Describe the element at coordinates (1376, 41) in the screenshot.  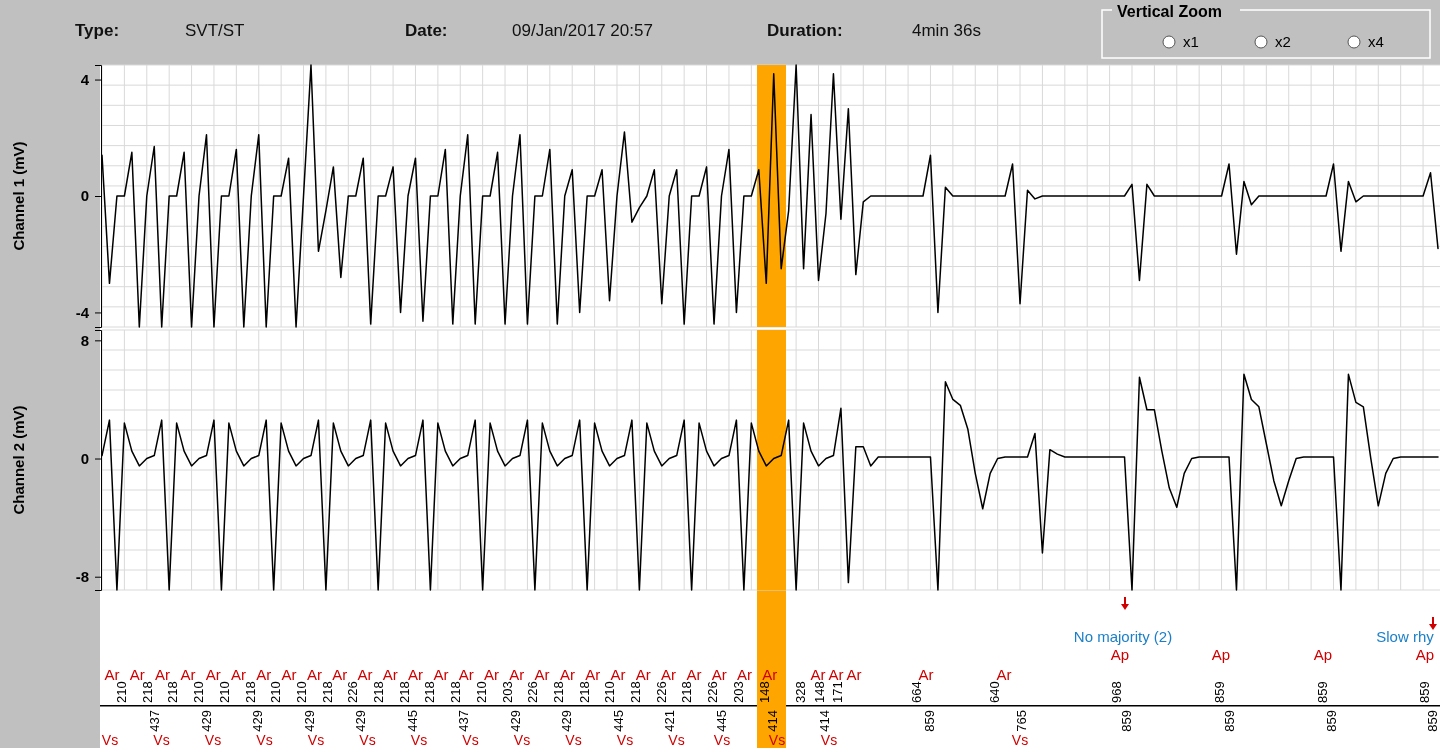
I see `text: x4` at that location.